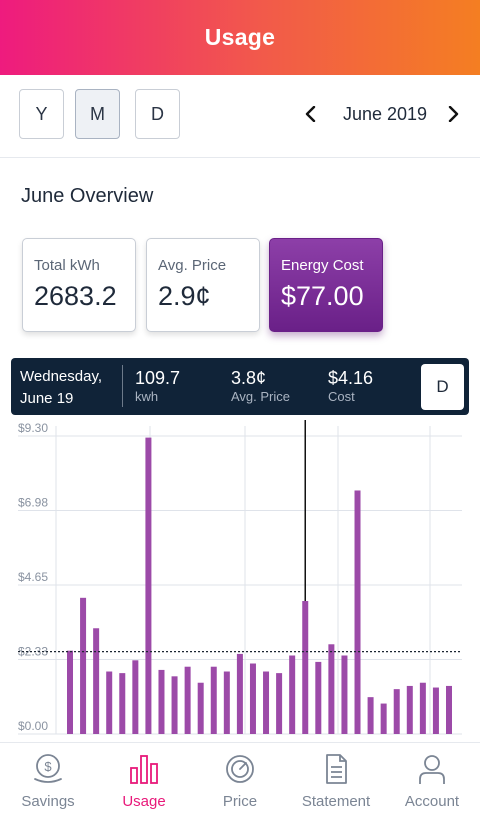 The height and width of the screenshot is (820, 480). What do you see at coordinates (122, 386) in the screenshot?
I see `tooltip-divider` at bounding box center [122, 386].